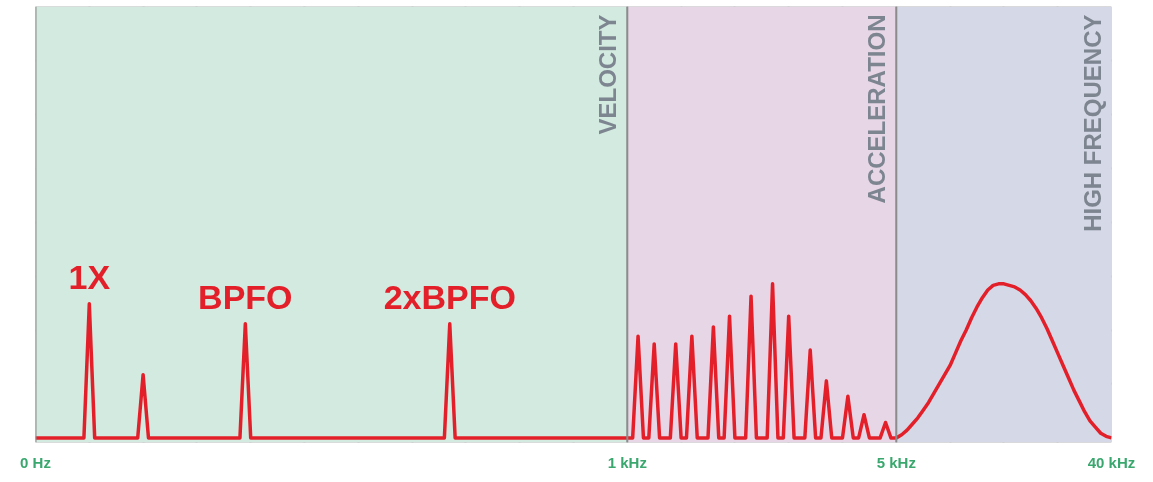 The image size is (1153, 482). Describe the element at coordinates (245, 296) in the screenshot. I see `annotation: BPFO` at that location.